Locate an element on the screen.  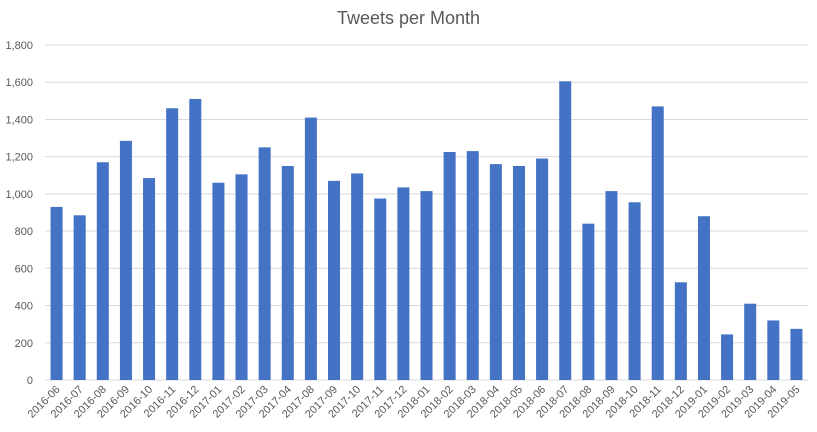
y-tick-label: 800 is located at coordinates (24, 232).